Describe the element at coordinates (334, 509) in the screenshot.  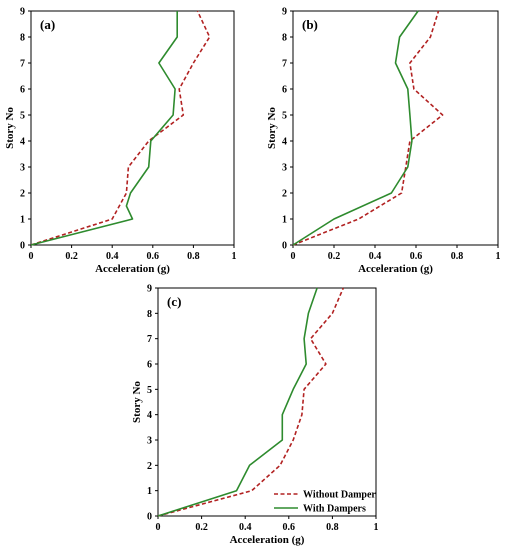
I see `legend-label: With Dampers` at that location.